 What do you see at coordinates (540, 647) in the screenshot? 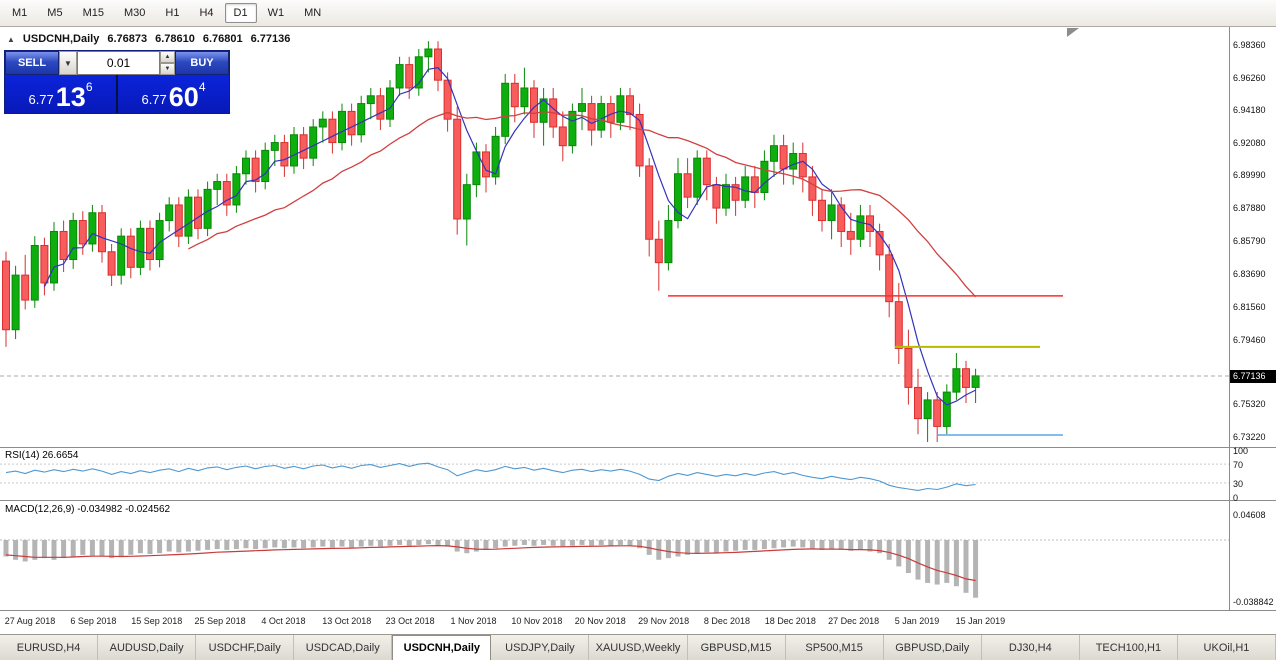
I see `chart-tab-usdjpy-daily: USDJPY,Daily` at bounding box center [540, 647].